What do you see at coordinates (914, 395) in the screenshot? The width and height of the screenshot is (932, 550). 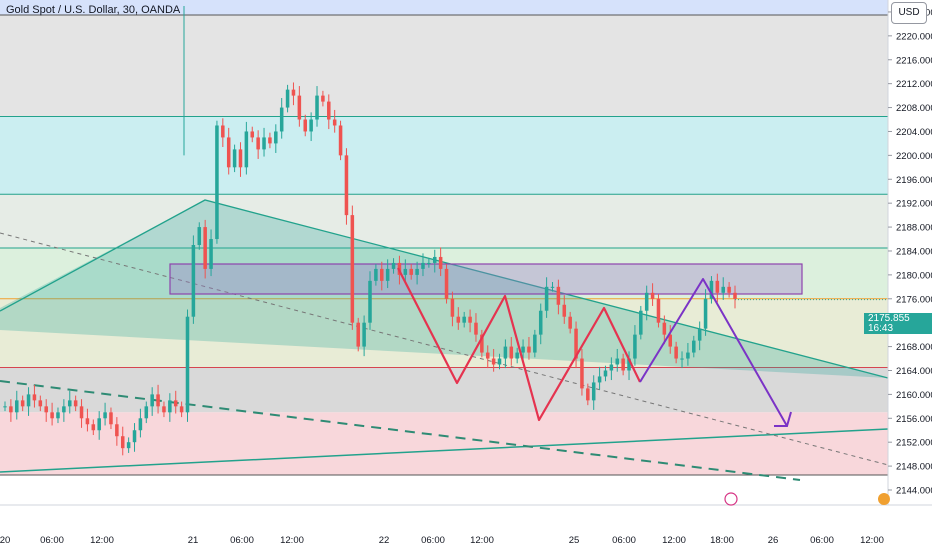 I see `y-tick-label: 2160.000` at bounding box center [914, 395].